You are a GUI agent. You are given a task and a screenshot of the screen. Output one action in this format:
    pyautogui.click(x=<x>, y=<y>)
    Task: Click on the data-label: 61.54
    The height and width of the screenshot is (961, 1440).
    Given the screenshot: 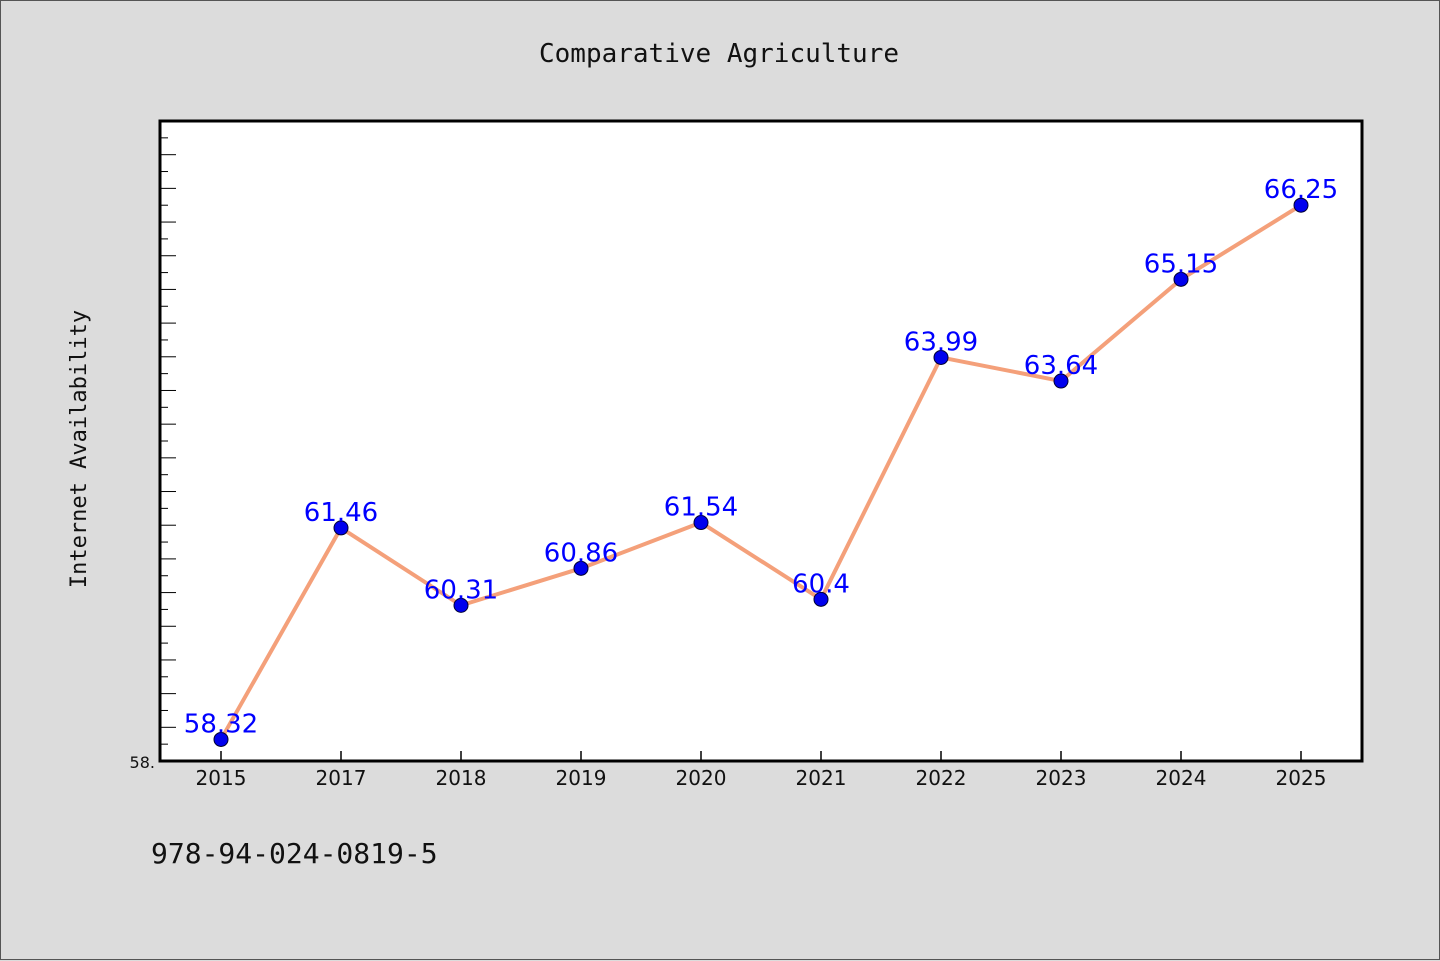 What is the action you would take?
    pyautogui.click(x=701, y=508)
    